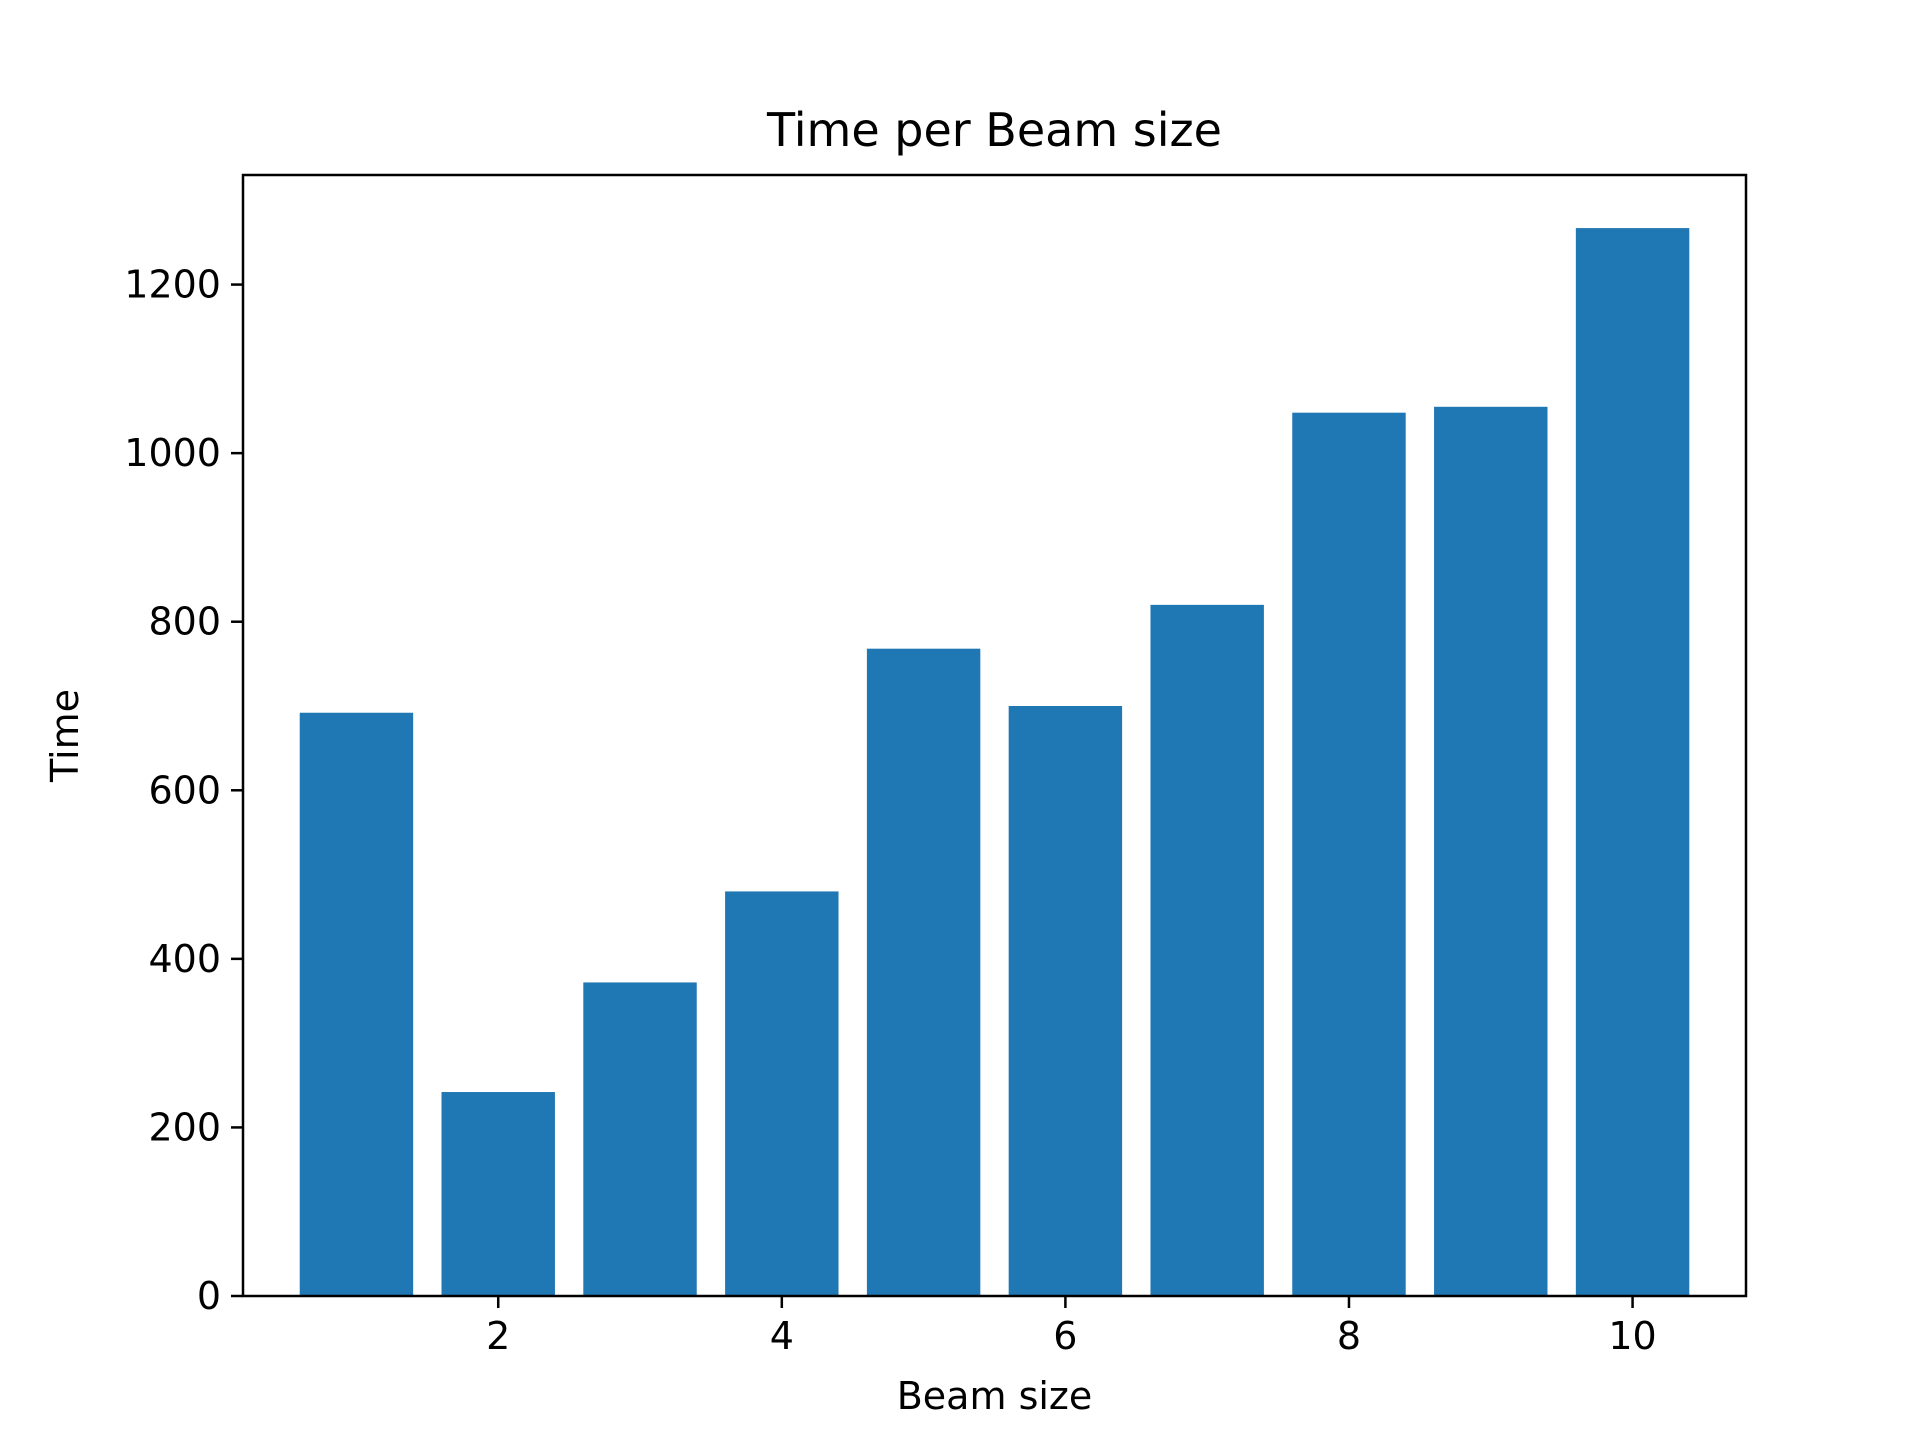  What do you see at coordinates (1065, 1336) in the screenshot?
I see `x-tick-label: 6` at bounding box center [1065, 1336].